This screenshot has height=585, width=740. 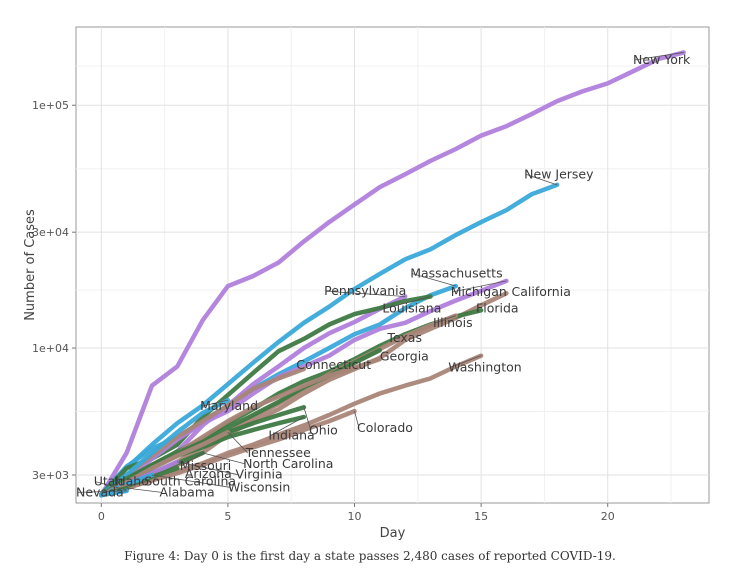 What do you see at coordinates (393, 533) in the screenshot?
I see `x-axis-label: Day` at bounding box center [393, 533].